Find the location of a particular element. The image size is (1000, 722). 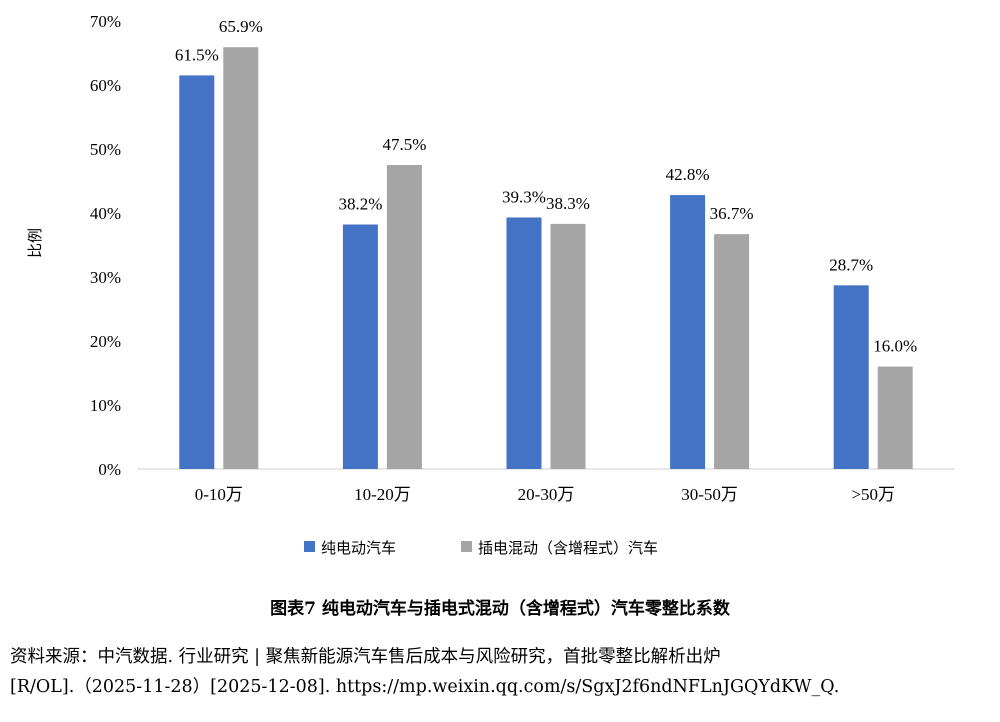

data-label: 38.3% is located at coordinates (568, 203).